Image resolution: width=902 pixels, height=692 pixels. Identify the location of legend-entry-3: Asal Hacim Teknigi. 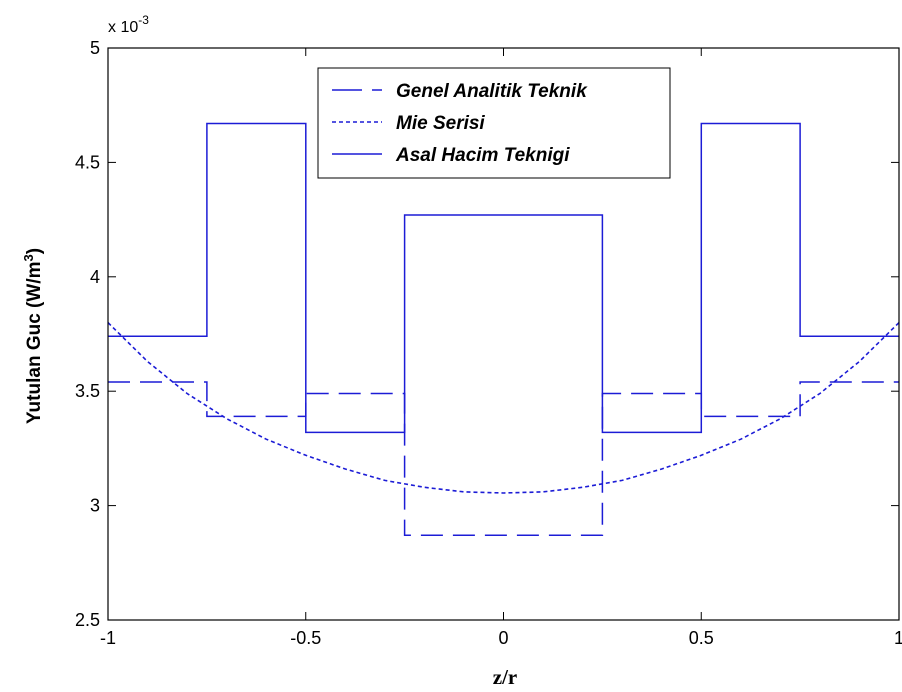
(482, 155).